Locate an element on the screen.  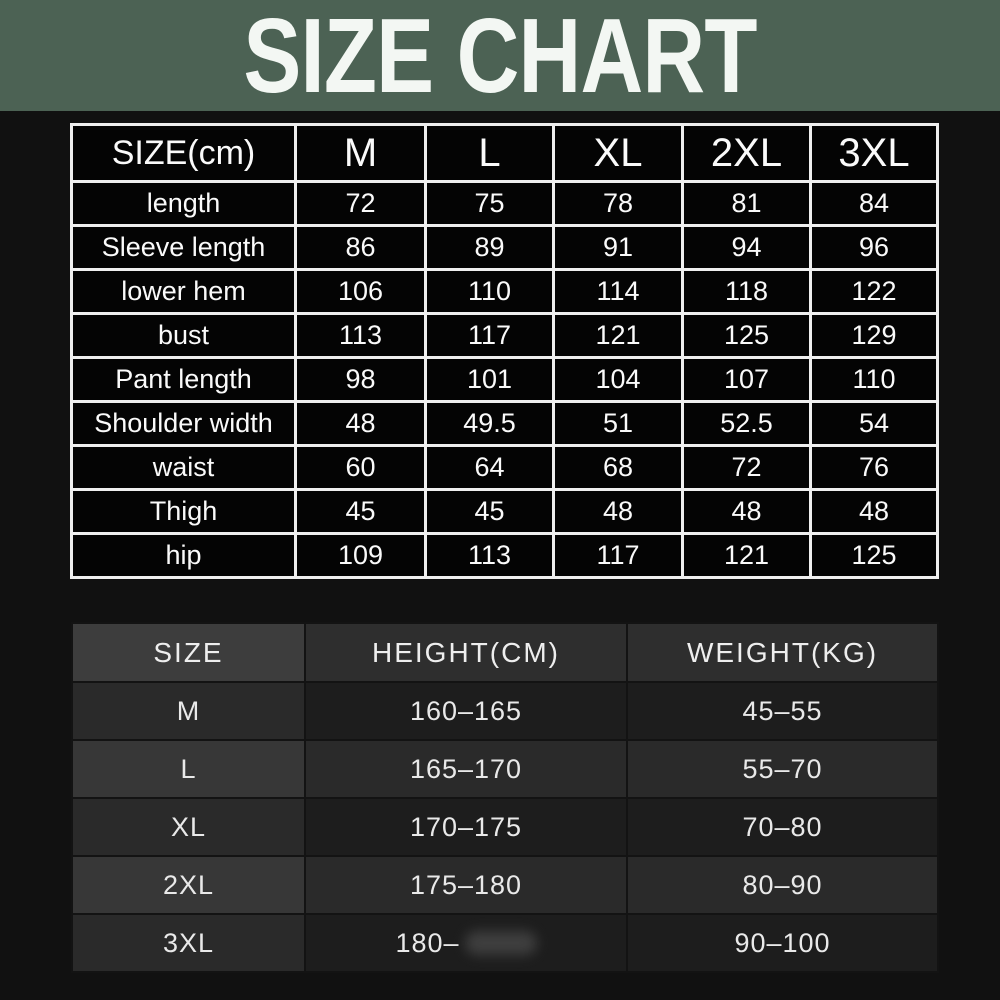
row-label: Sleeve length is located at coordinates (183, 247).